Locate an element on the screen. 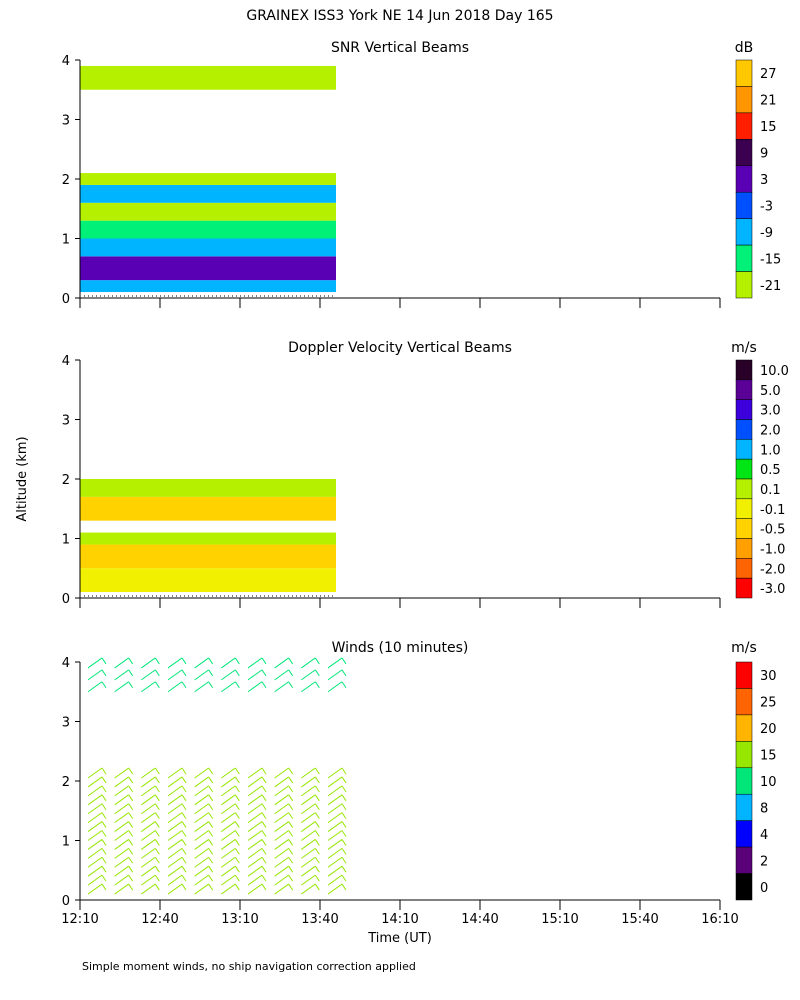  colorbar-label: 15 is located at coordinates (768, 127).